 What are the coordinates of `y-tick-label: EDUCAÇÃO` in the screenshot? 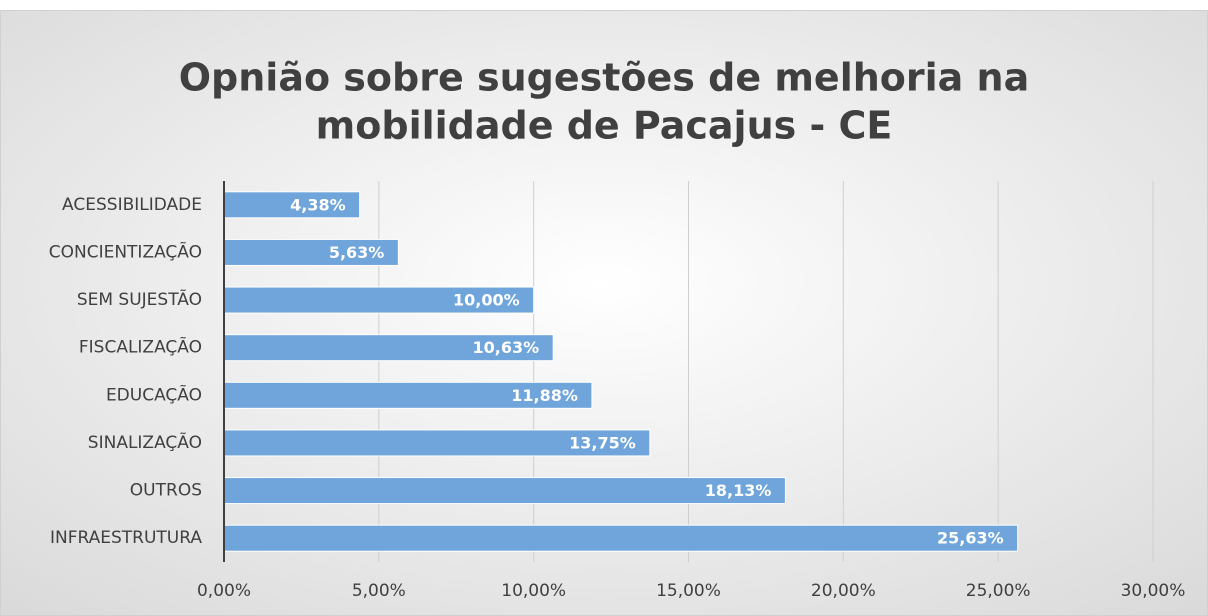 It's located at (154, 394).